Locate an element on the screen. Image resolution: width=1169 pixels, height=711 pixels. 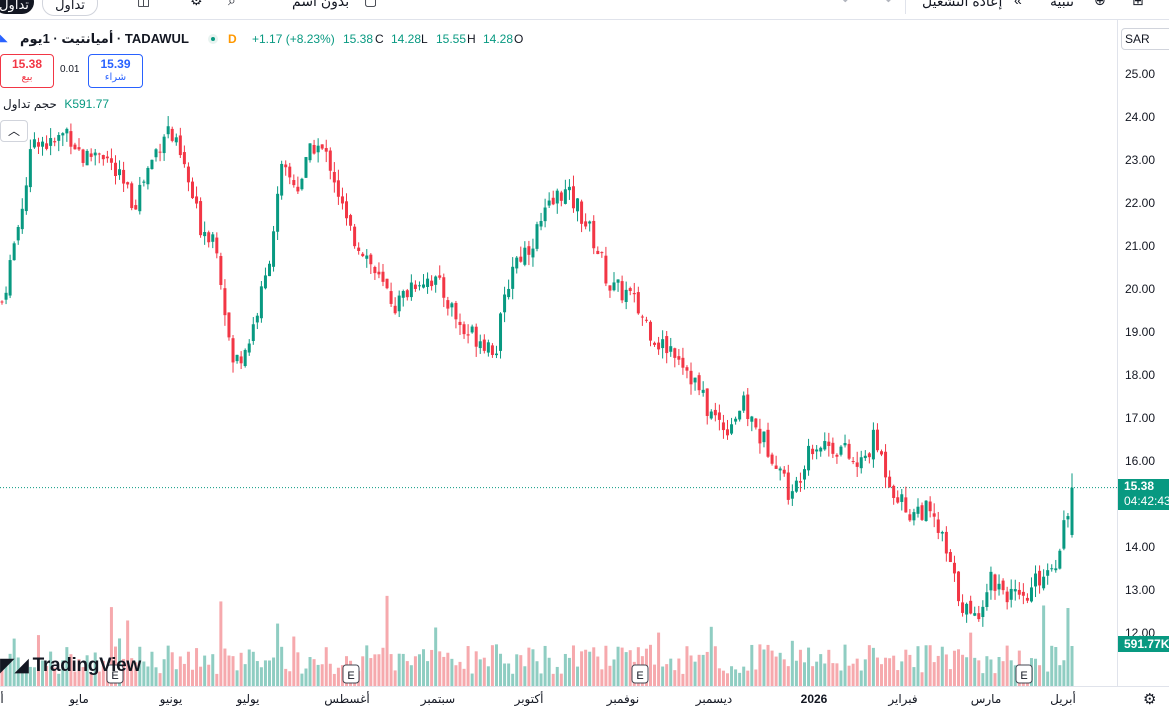
undo-icon: ↶ is located at coordinates (848, 4).